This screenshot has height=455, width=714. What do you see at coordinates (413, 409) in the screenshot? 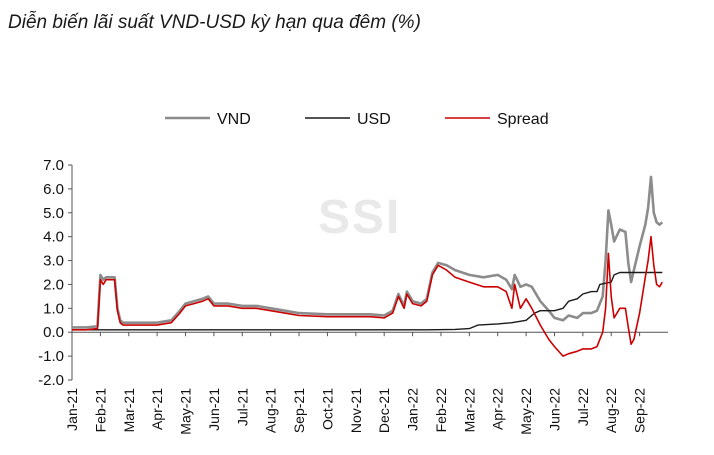
I see `x-tick-label: Jan-22` at bounding box center [413, 409].